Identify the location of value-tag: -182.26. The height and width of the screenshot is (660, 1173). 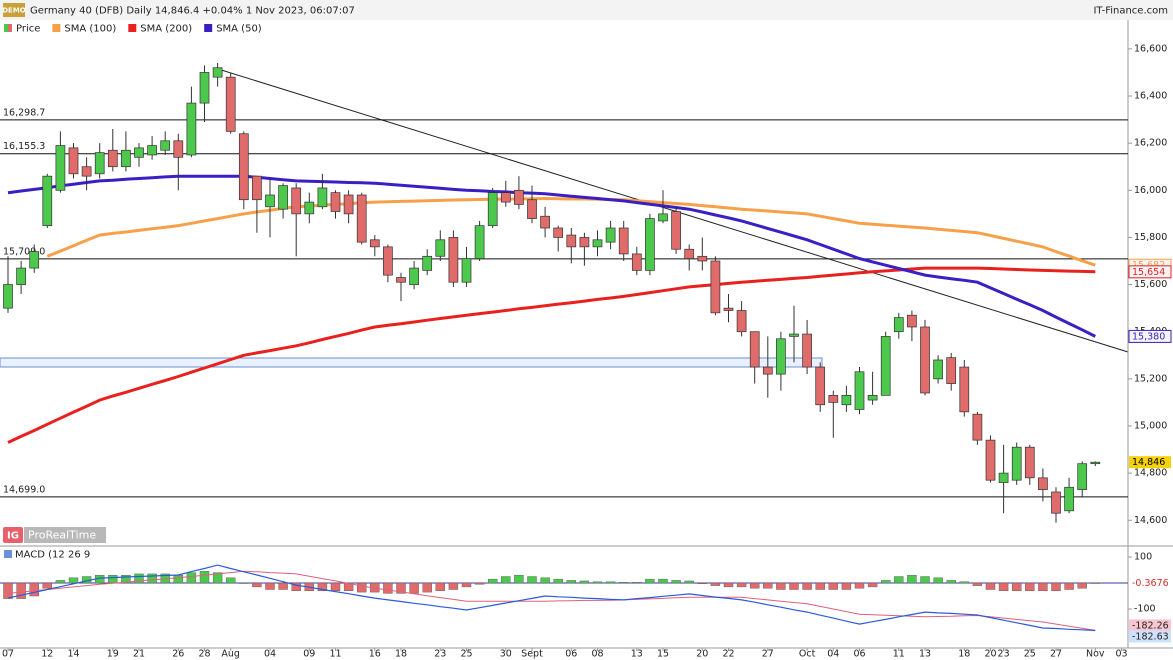
(1150, 625).